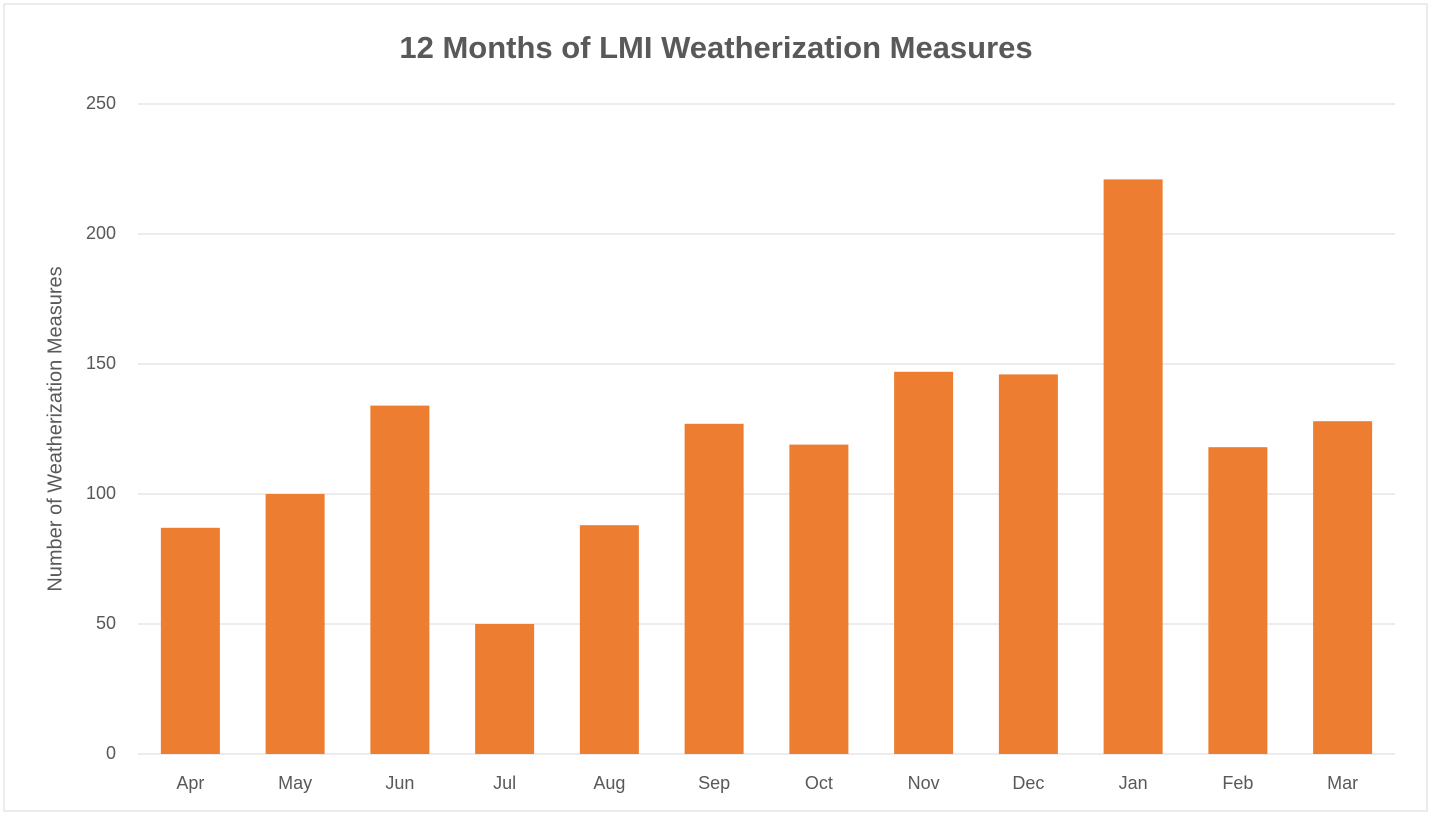  Describe the element at coordinates (111, 753) in the screenshot. I see `y-tick-label: 0` at that location.